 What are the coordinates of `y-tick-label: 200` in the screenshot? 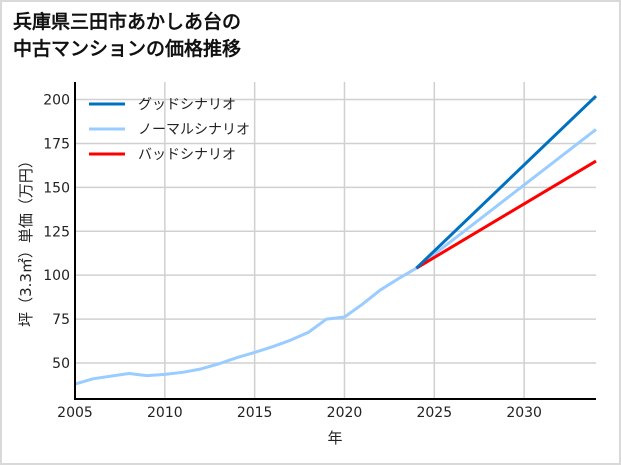 It's located at (56, 101).